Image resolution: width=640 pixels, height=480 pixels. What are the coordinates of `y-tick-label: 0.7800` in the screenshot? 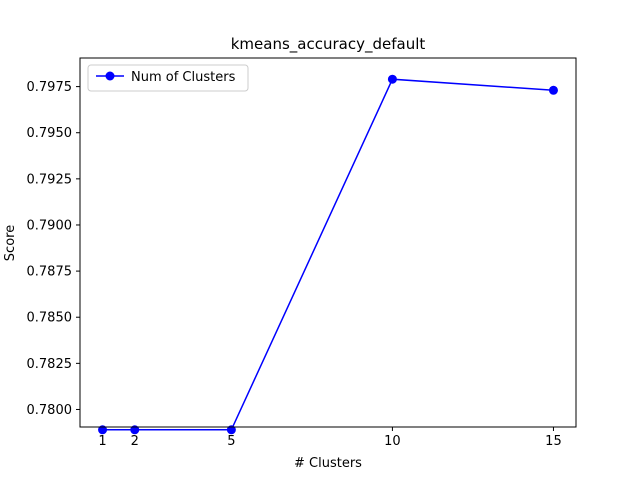 It's located at (50, 410).